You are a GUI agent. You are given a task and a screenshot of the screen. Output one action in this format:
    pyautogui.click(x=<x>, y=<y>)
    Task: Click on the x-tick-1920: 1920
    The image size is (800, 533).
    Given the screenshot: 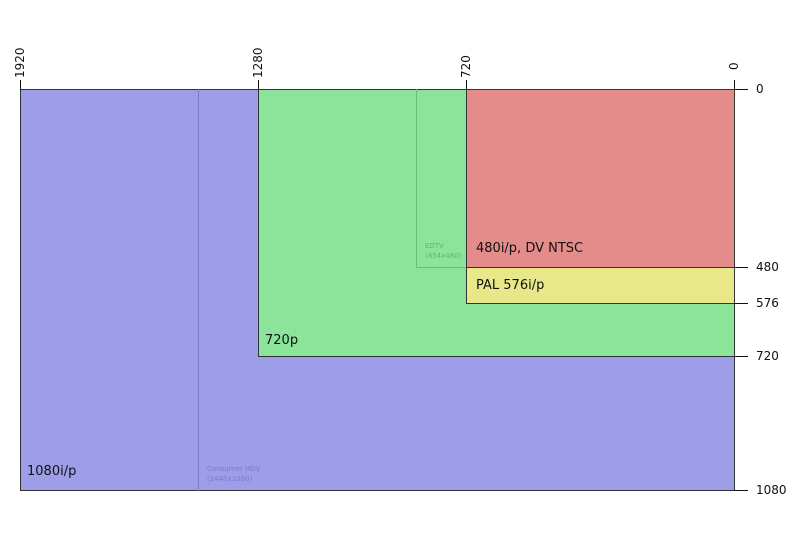 What is the action you would take?
    pyautogui.click(x=20, y=62)
    